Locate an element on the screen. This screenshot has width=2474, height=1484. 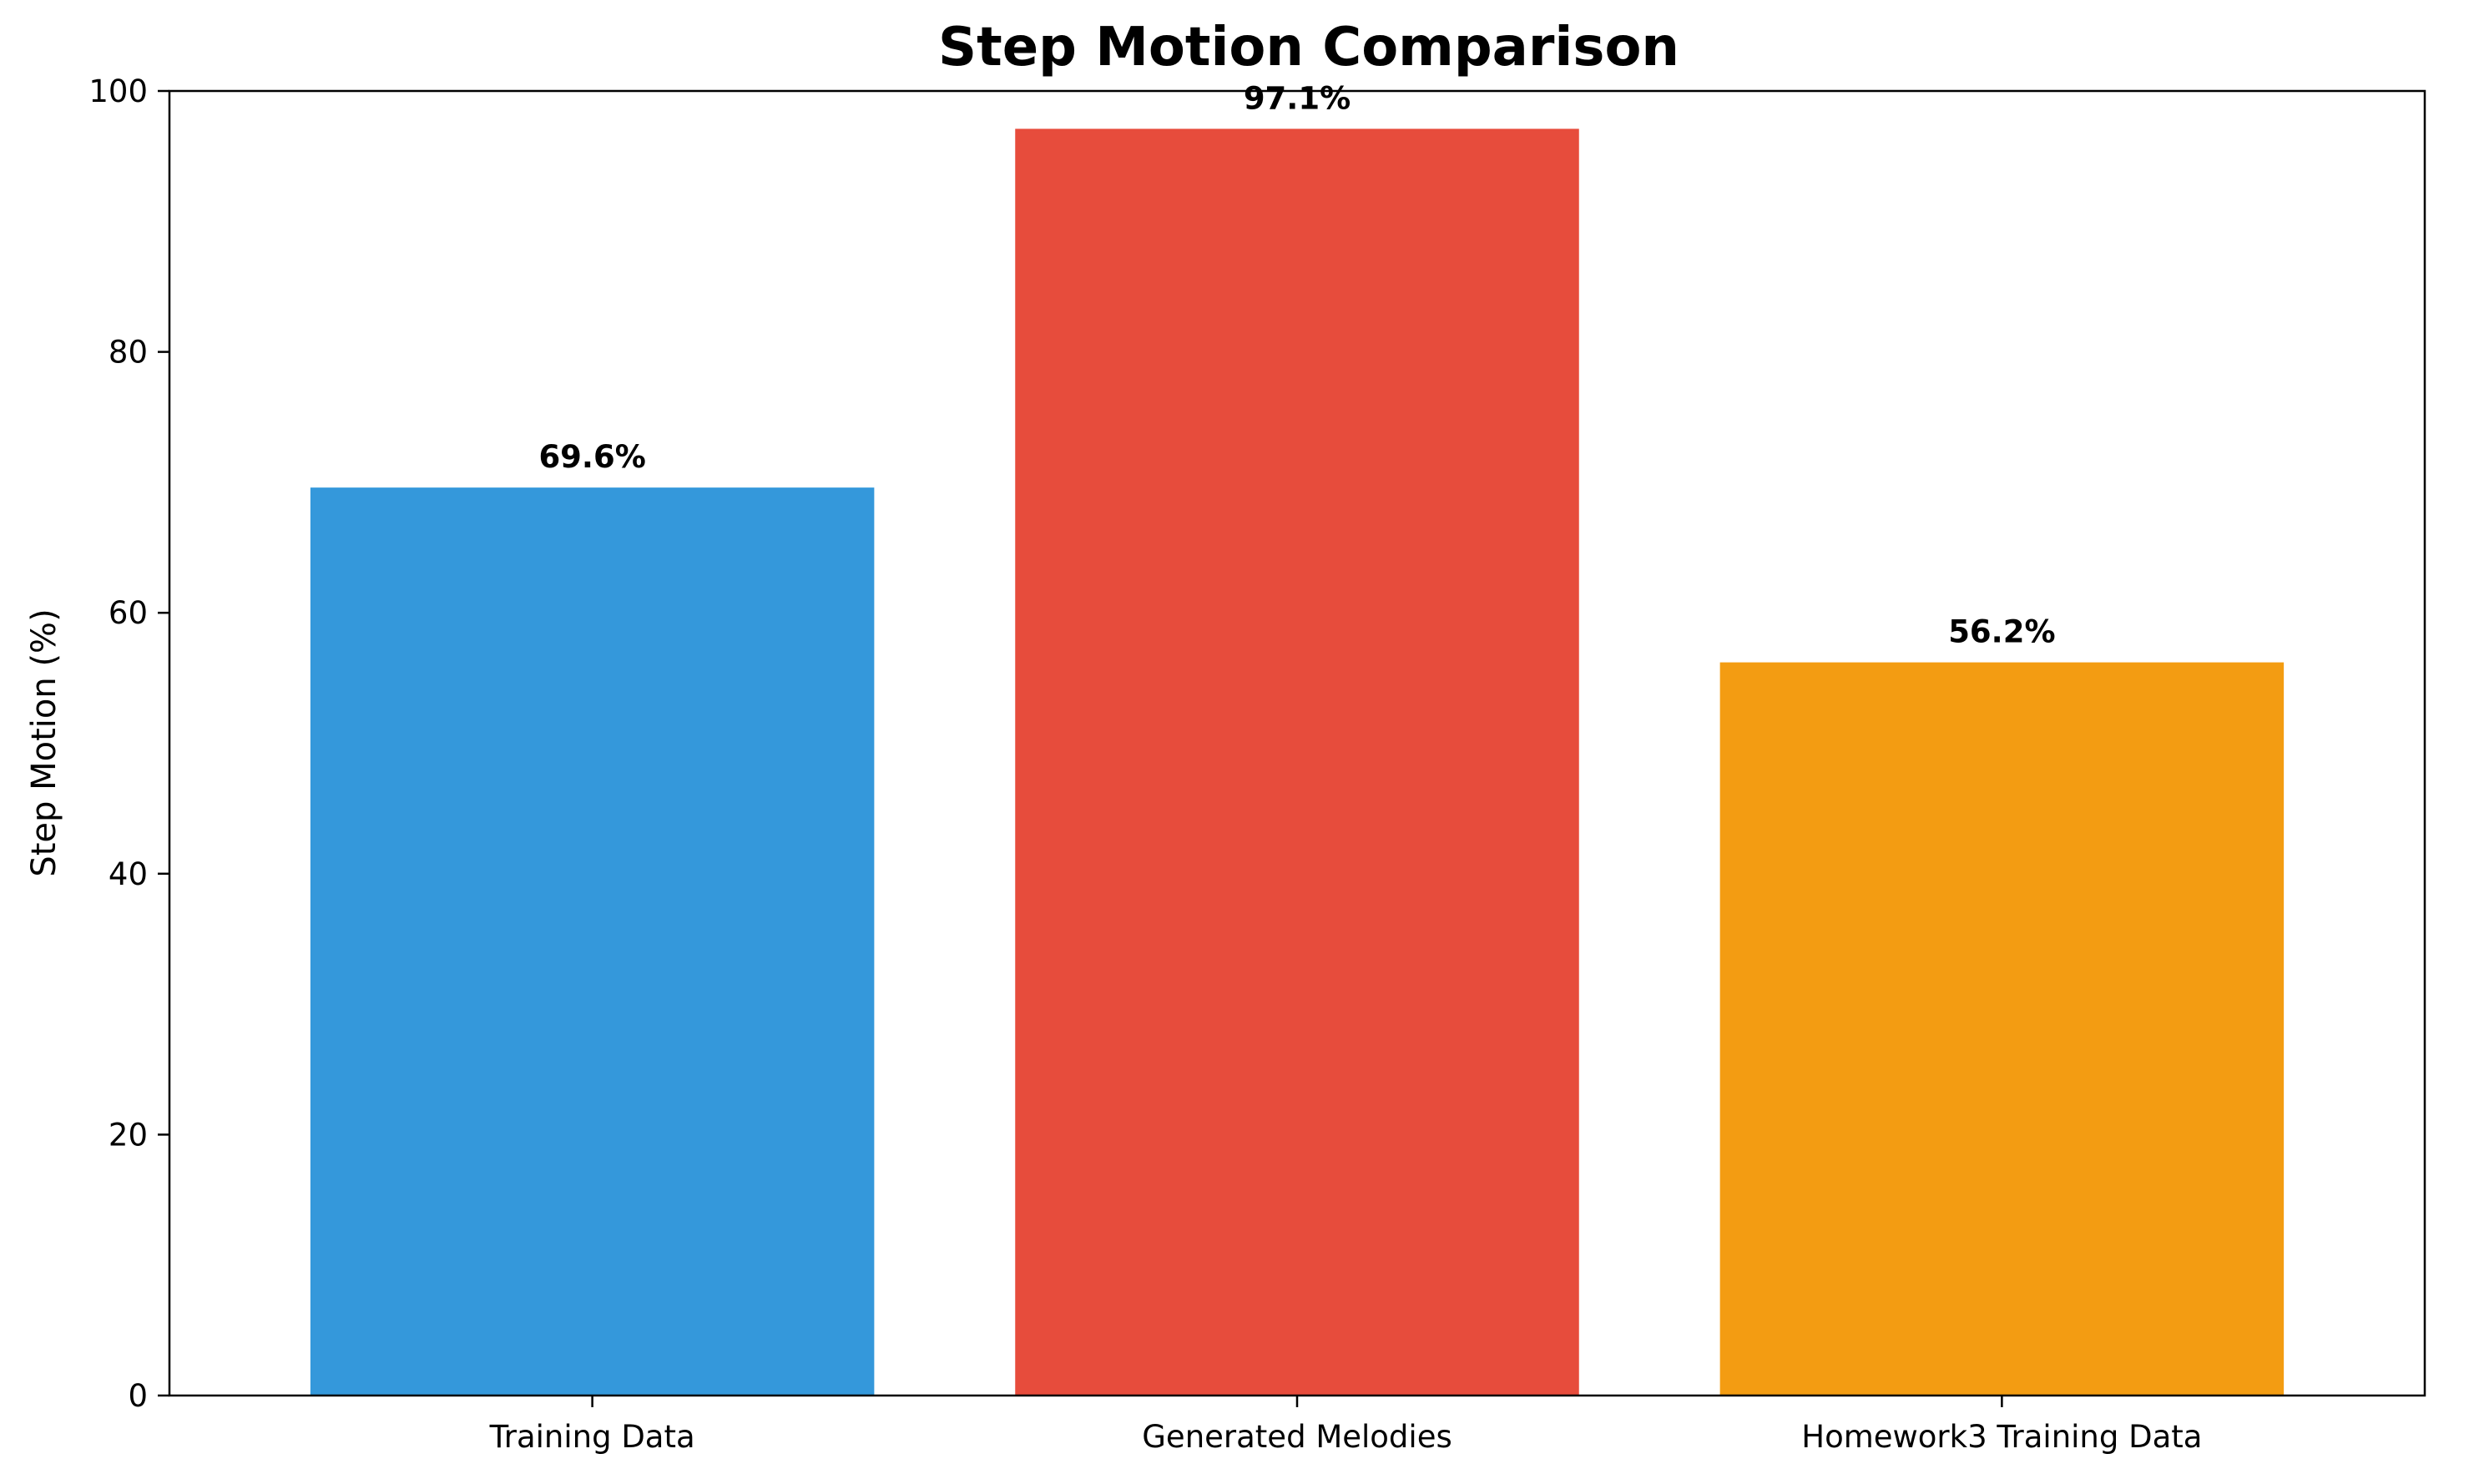
y-axis-label: Step Motion (%) is located at coordinates (44, 742).